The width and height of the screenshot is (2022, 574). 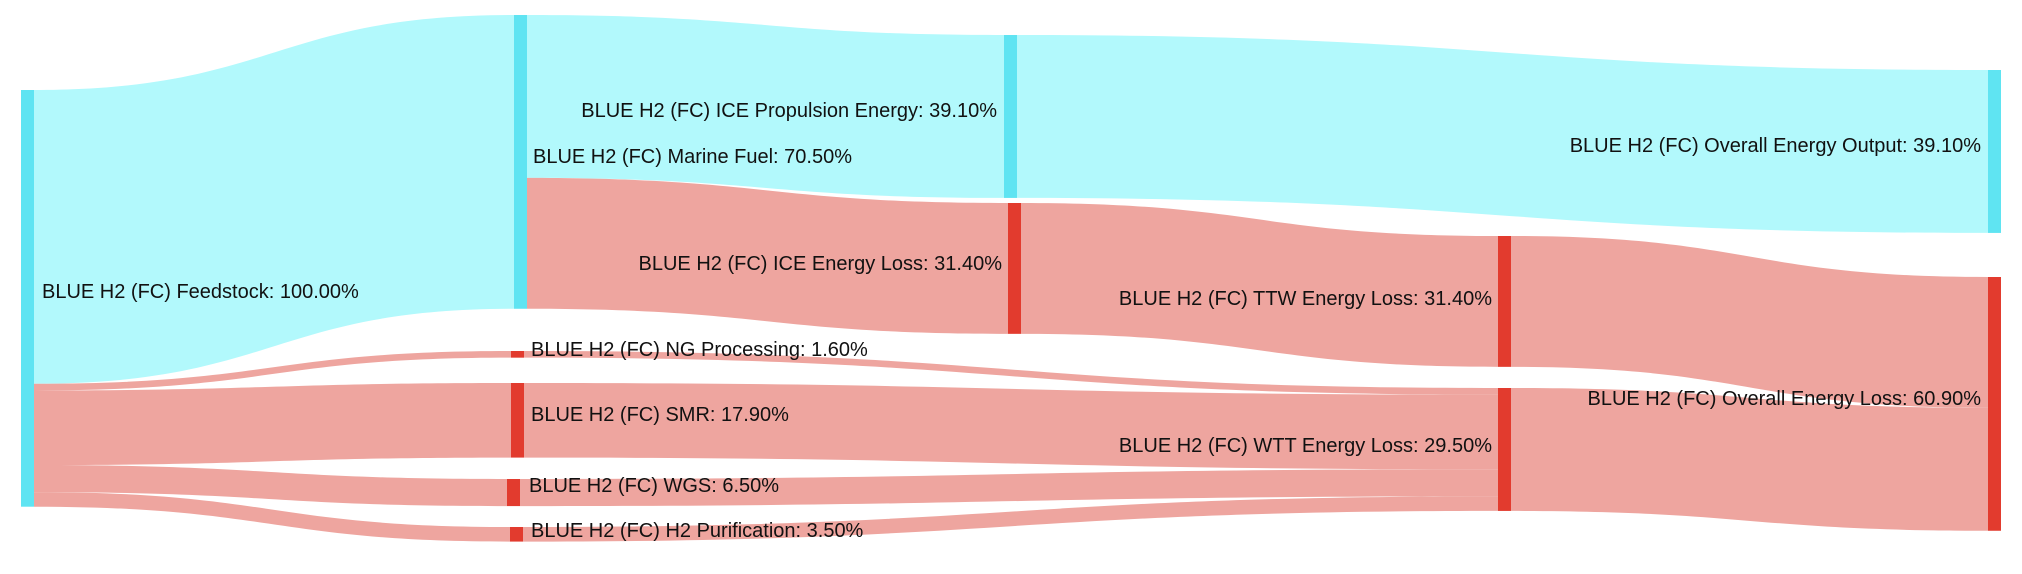 I want to click on label-marine_fuel: BLUE H2 (FC) Marine Fuel: 70.50%, so click(x=692, y=157).